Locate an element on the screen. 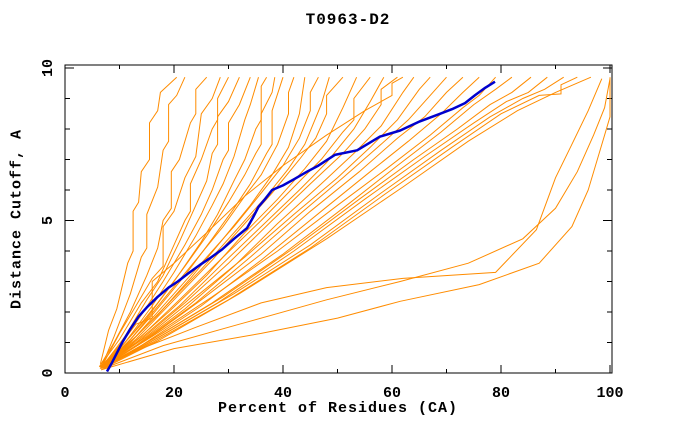  x-tick-label: 20 is located at coordinates (174, 393).